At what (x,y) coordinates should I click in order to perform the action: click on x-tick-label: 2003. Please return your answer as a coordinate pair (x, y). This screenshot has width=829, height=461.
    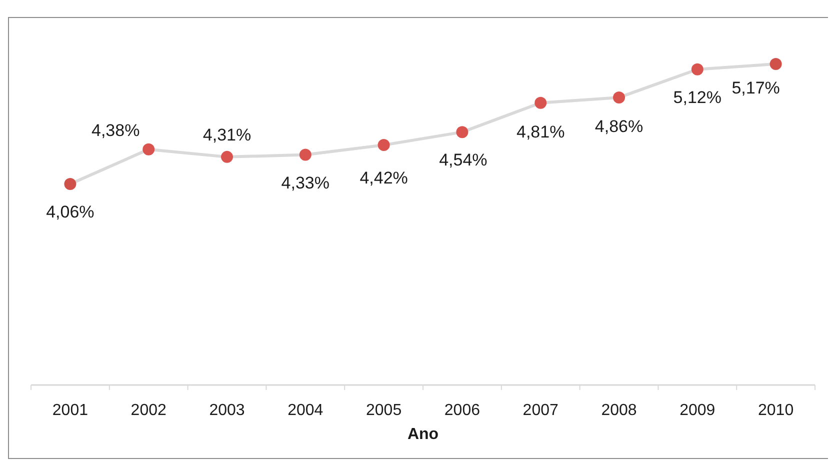
    Looking at the image, I should click on (227, 410).